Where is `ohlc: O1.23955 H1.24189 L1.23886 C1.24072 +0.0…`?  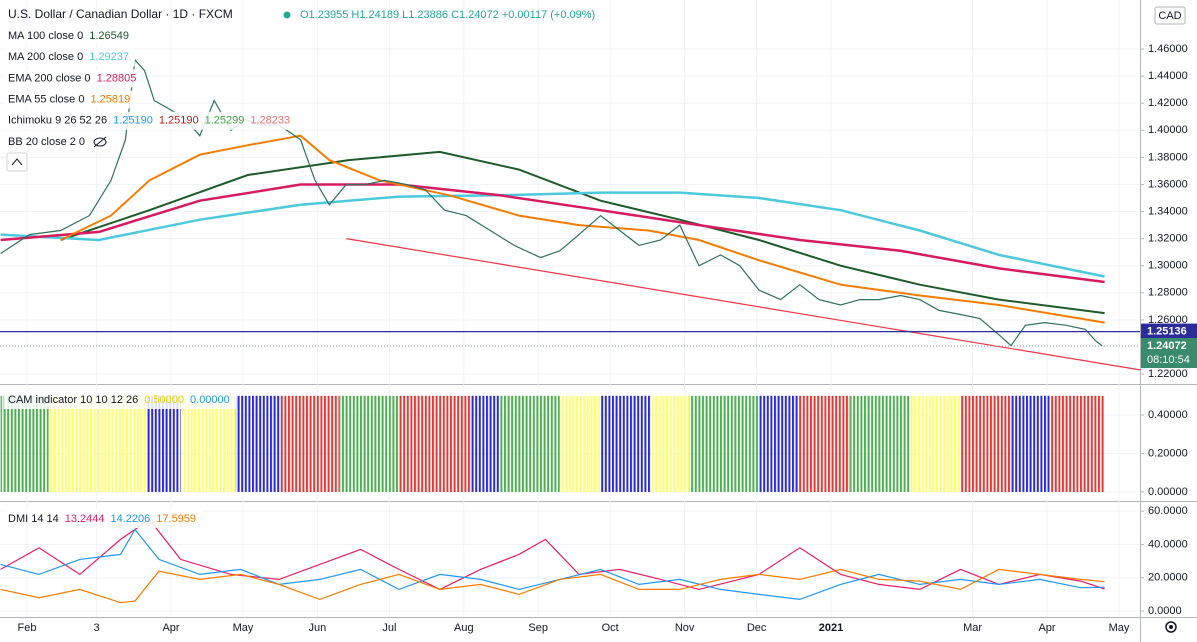
ohlc: O1.23955 H1.24189 L1.23886 C1.24072 +0.0… is located at coordinates (447, 15).